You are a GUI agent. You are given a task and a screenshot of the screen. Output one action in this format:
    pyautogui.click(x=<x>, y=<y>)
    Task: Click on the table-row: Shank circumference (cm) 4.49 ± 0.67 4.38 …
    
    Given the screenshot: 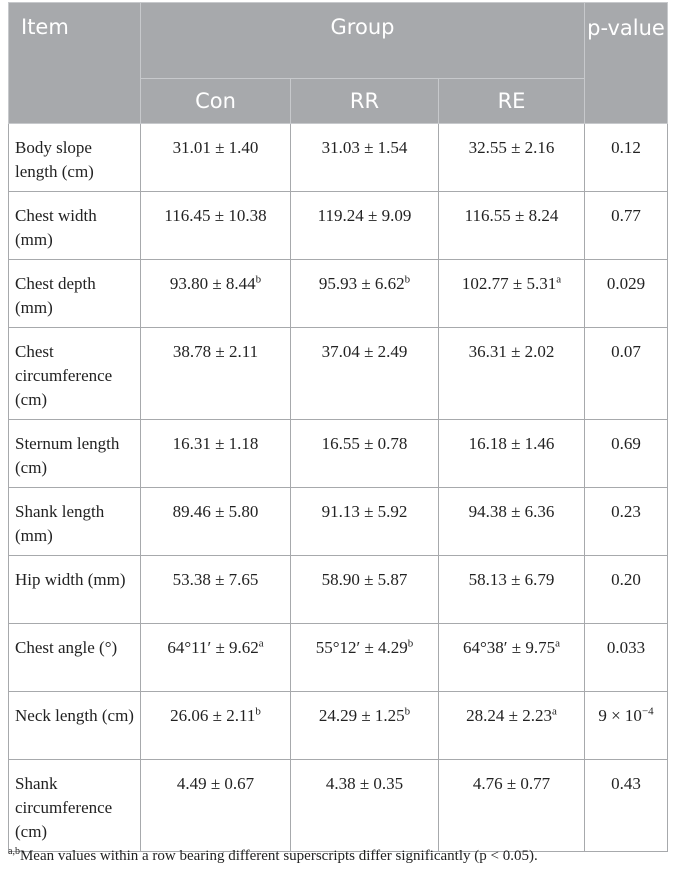 What is the action you would take?
    pyautogui.click(x=338, y=805)
    